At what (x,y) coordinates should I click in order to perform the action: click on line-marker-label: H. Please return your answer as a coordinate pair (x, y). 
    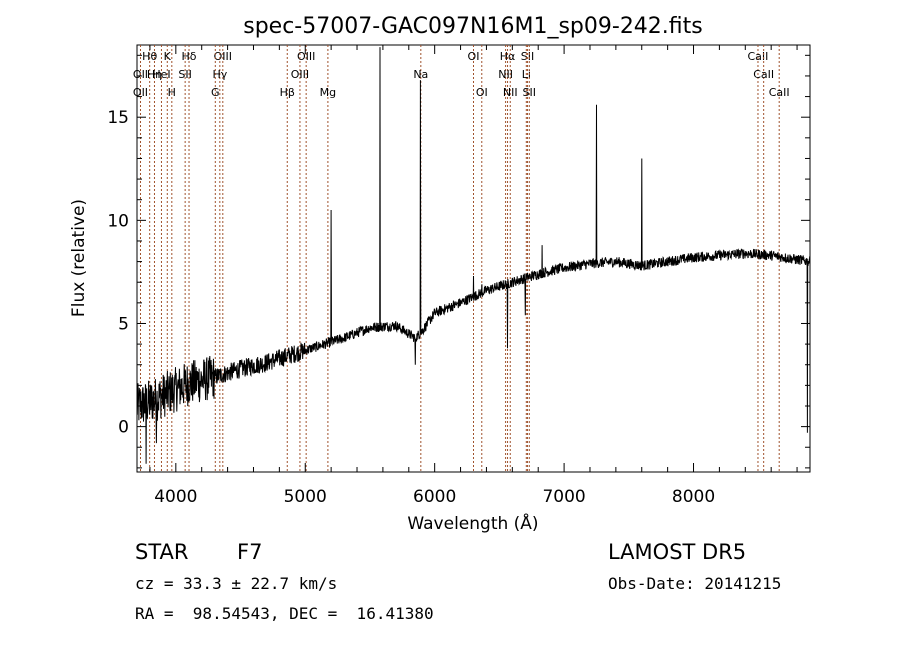
    Looking at the image, I should click on (172, 92).